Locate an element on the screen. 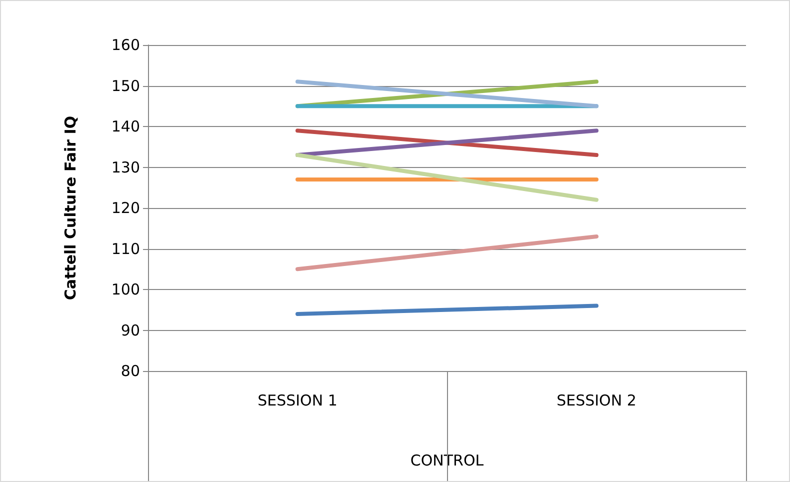 The width and height of the screenshot is (790, 482). y-tick-label: 150 is located at coordinates (125, 85).